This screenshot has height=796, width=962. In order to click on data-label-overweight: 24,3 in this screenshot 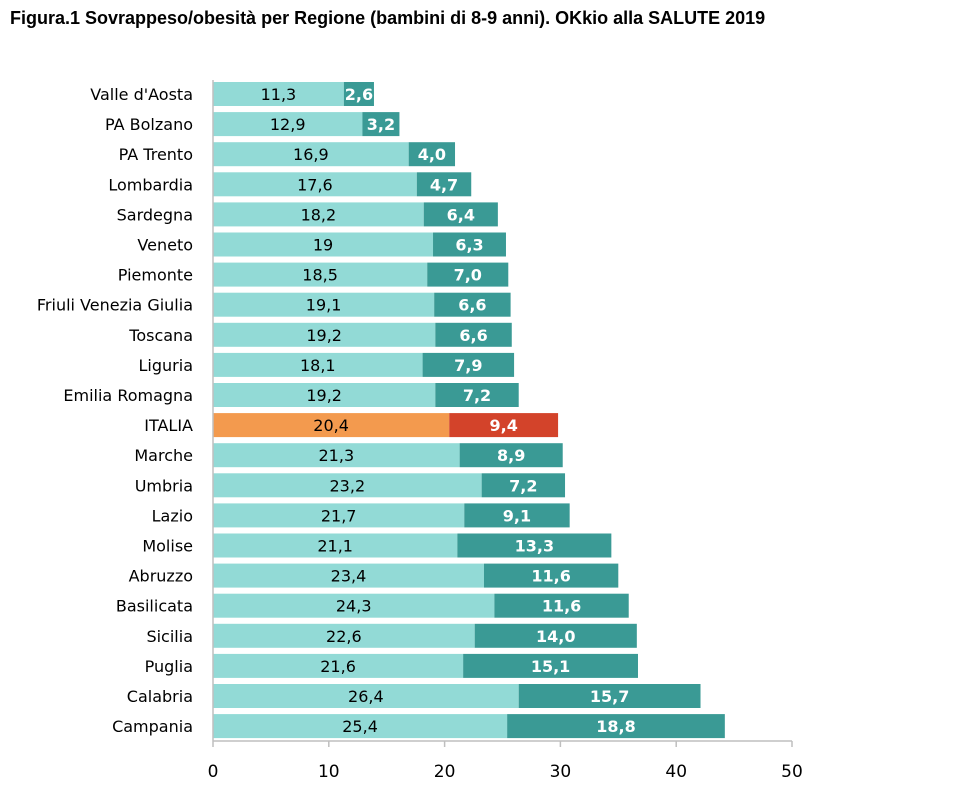, I will do `click(354, 606)`.